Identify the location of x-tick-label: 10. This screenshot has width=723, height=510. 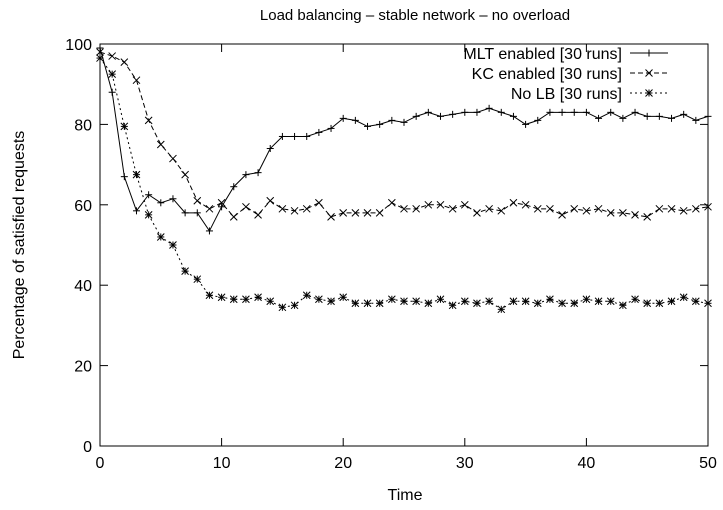
(222, 463).